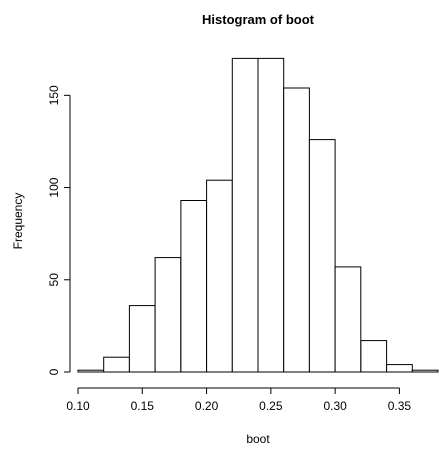  I want to click on y-tick-label: 100, so click(54, 187).